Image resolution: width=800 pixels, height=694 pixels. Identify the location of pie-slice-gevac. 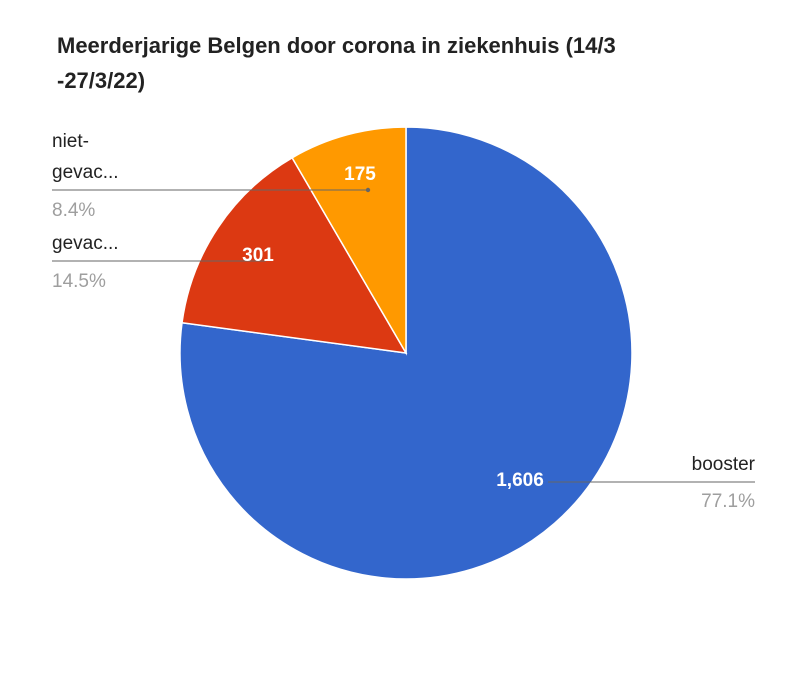
(294, 255).